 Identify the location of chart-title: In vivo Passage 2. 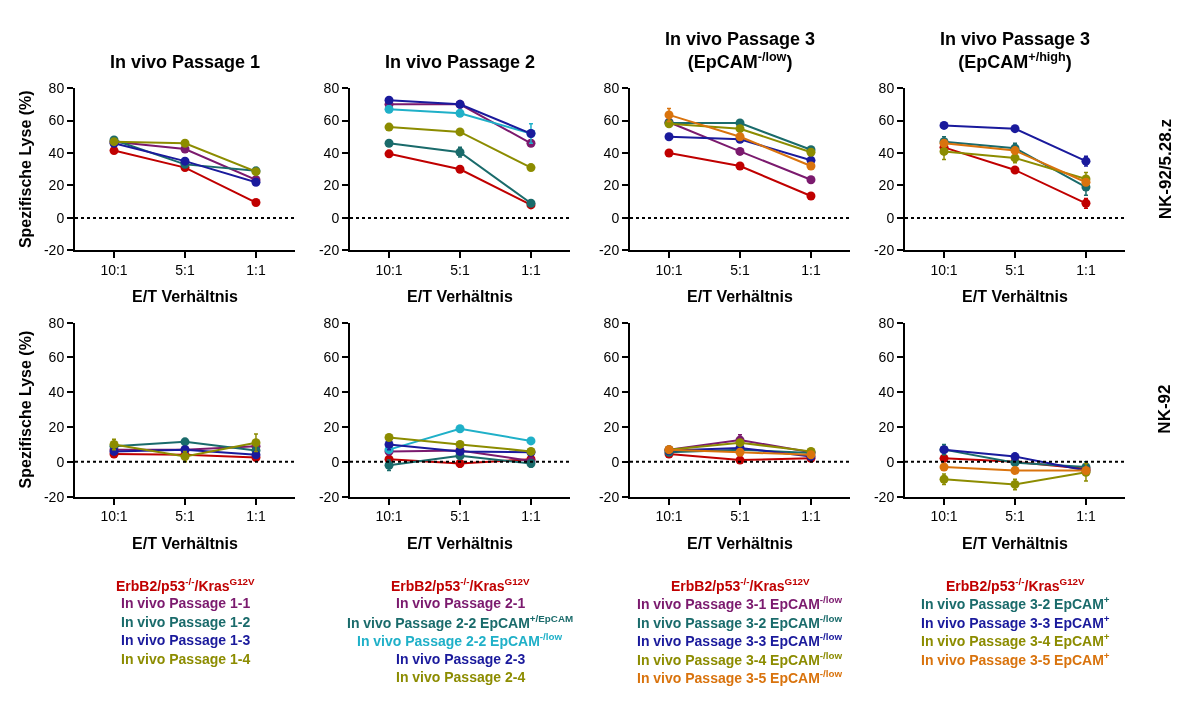
(460, 62).